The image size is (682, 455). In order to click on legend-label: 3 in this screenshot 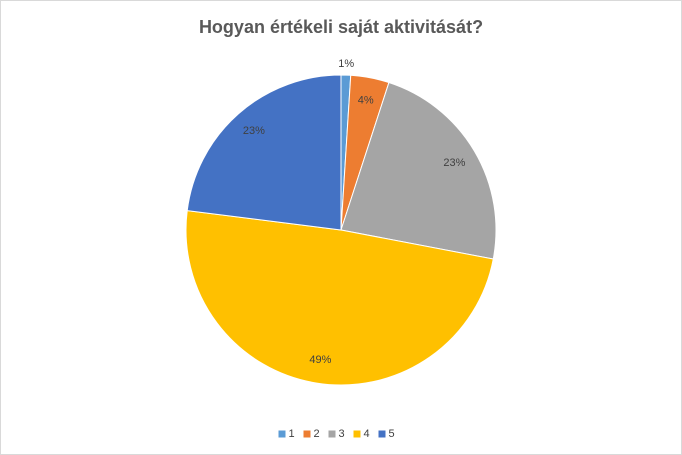, I will do `click(342, 434)`.